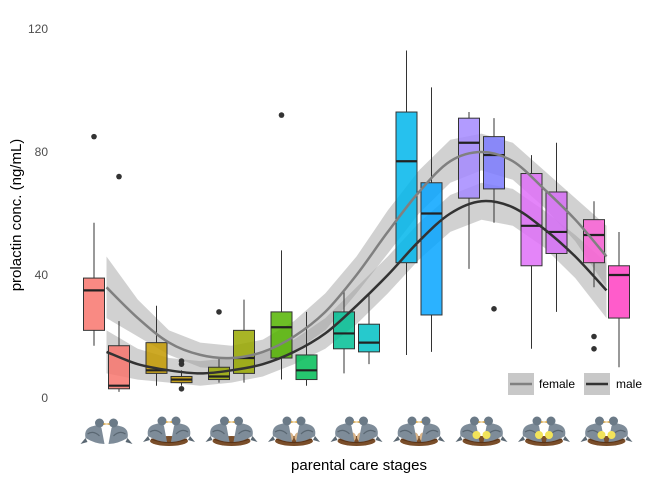 The image size is (672, 480). I want to click on x-axis-title: parental care stages, so click(359, 465).